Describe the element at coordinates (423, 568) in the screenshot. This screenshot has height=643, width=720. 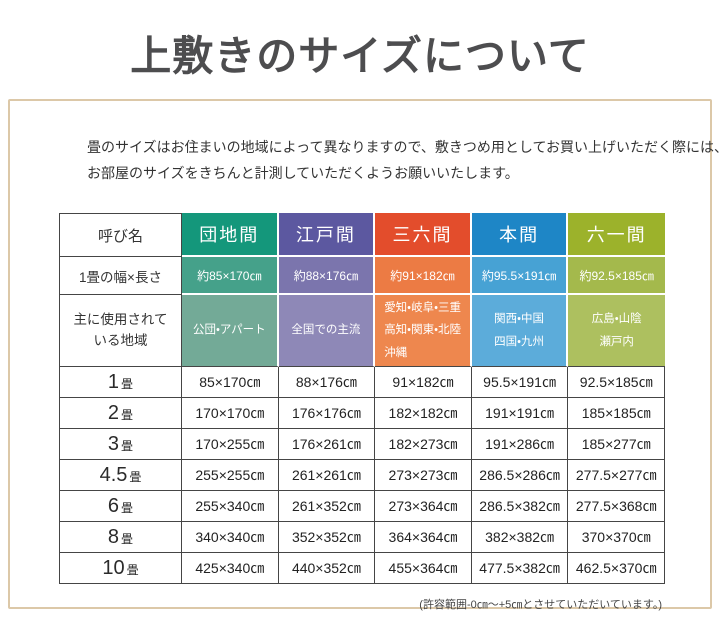
I see `cell-value: 455×364㎝` at that location.